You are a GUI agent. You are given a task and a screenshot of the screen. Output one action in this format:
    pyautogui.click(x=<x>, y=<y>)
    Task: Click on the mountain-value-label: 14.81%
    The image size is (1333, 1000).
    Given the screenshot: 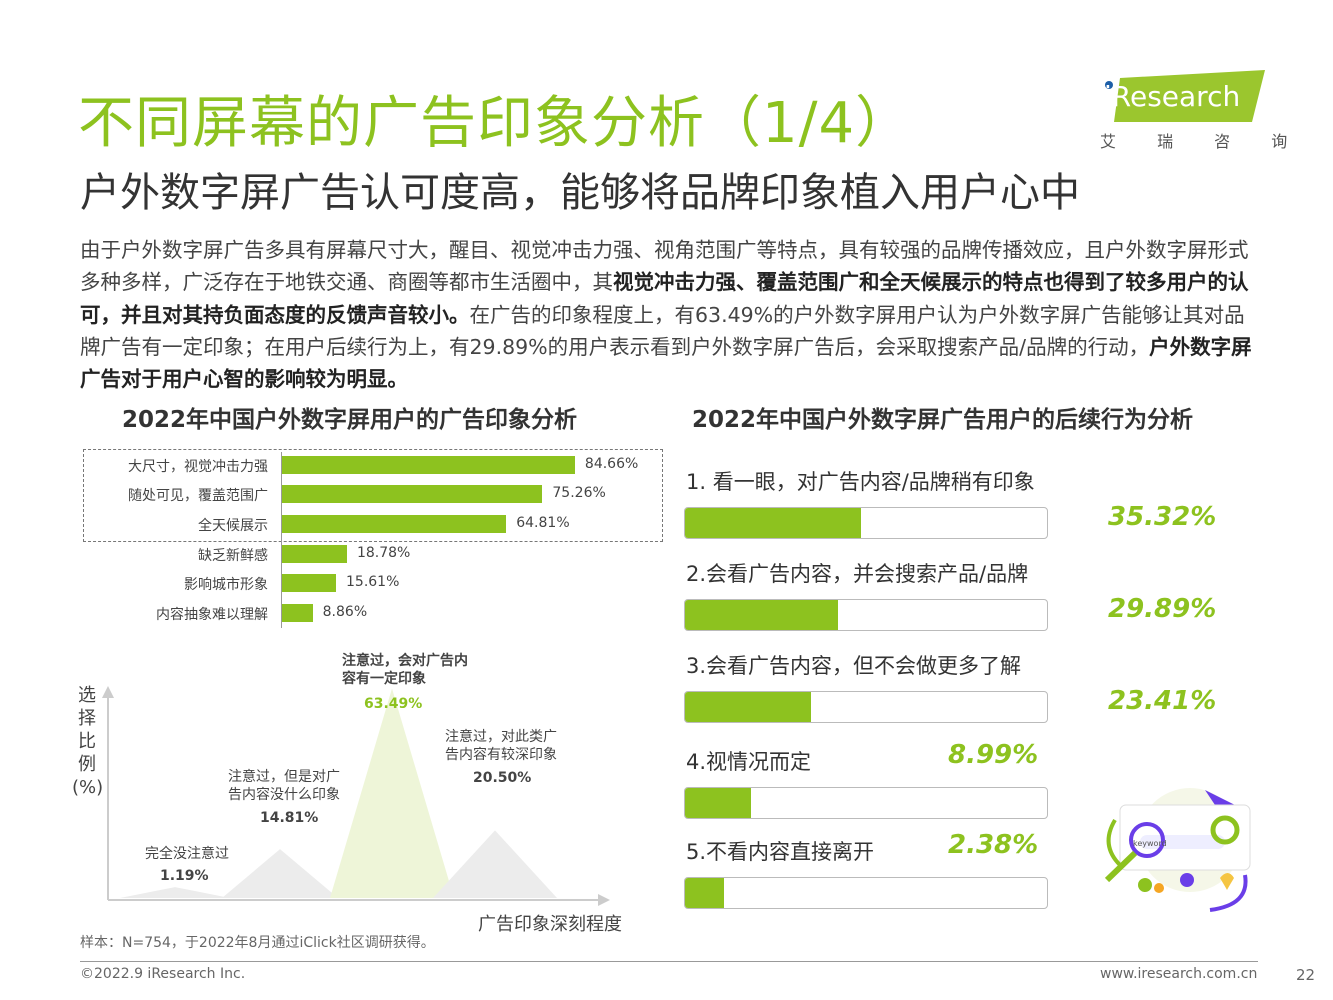 What is the action you would take?
    pyautogui.click(x=289, y=818)
    